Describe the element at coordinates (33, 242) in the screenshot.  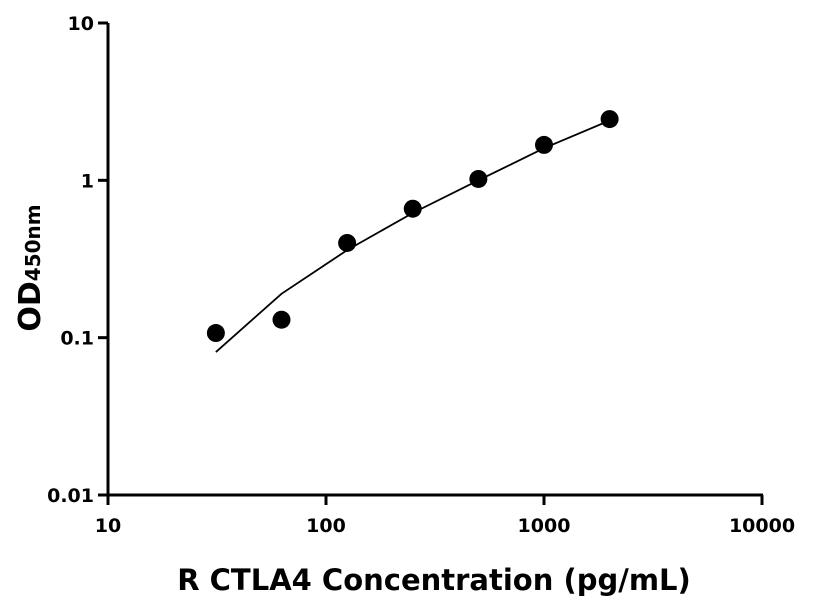
I see `y-axis-label-subscript: 450nm` at that location.